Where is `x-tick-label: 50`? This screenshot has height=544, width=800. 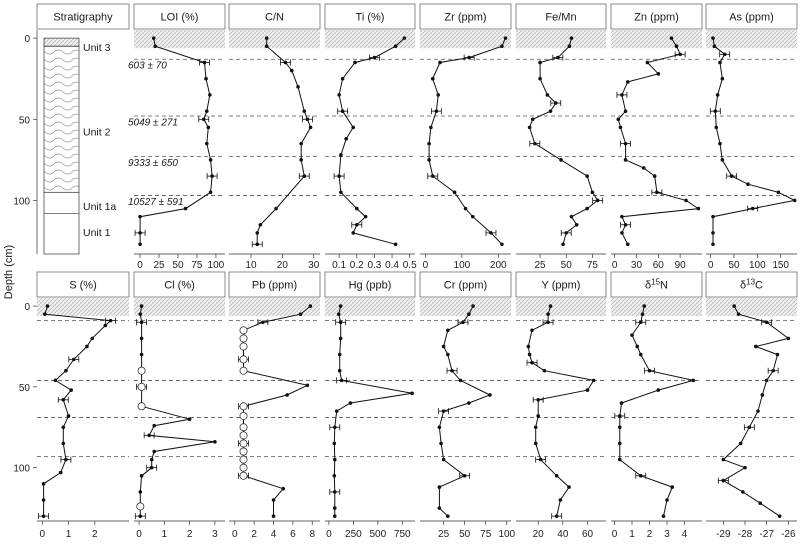
x-tick-label: 50 is located at coordinates (178, 265).